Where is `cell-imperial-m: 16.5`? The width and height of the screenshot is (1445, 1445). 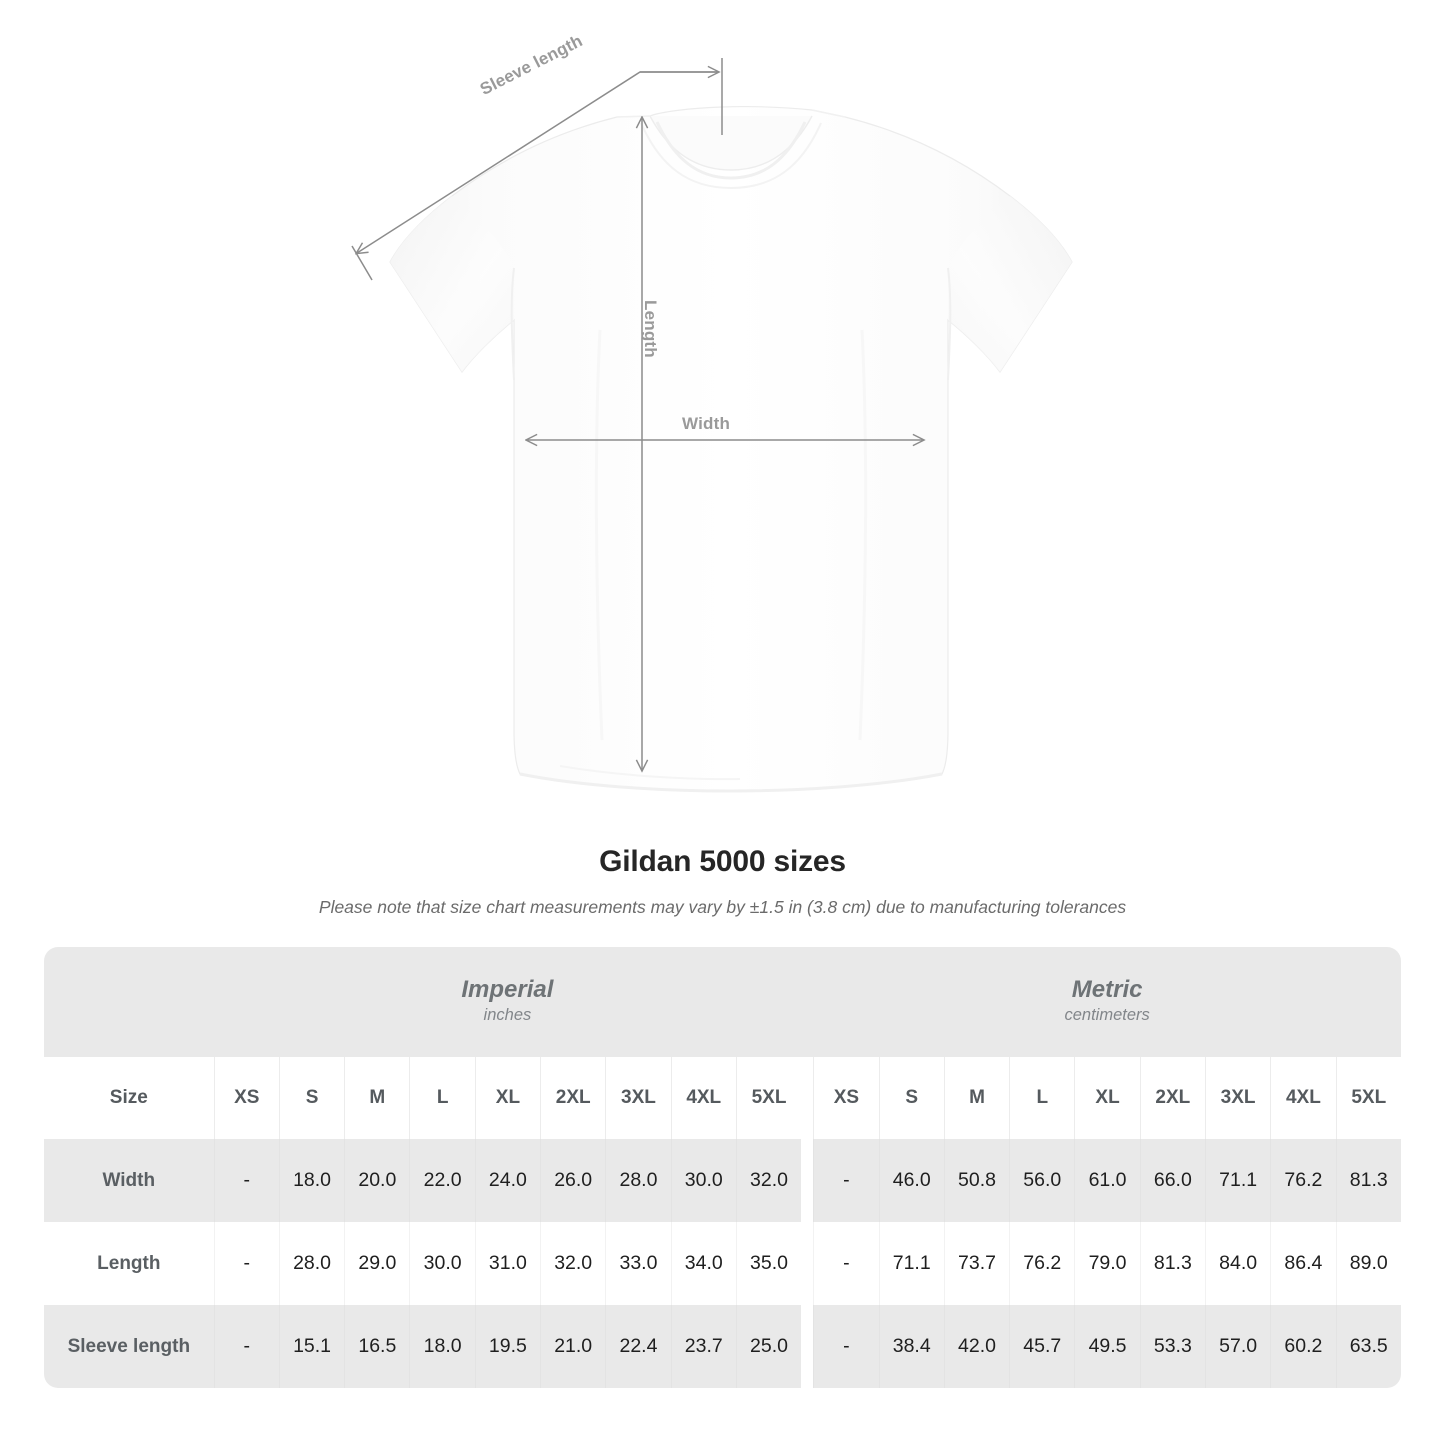
cell-imperial-m: 16.5 is located at coordinates (377, 1346).